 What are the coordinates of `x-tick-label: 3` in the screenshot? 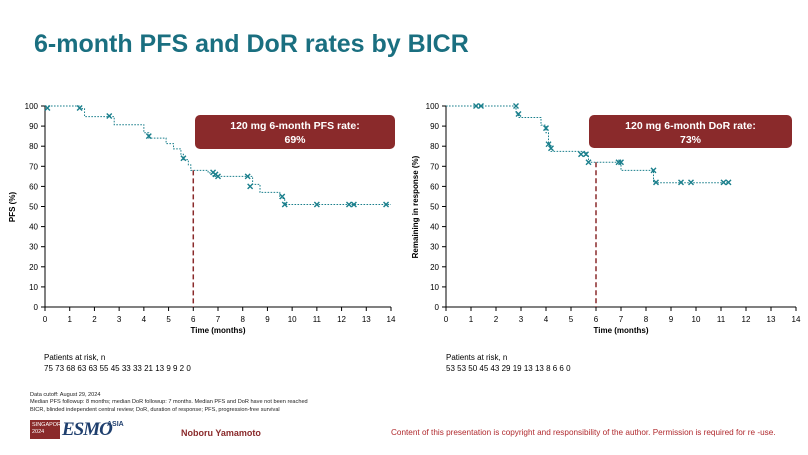 It's located at (521, 319).